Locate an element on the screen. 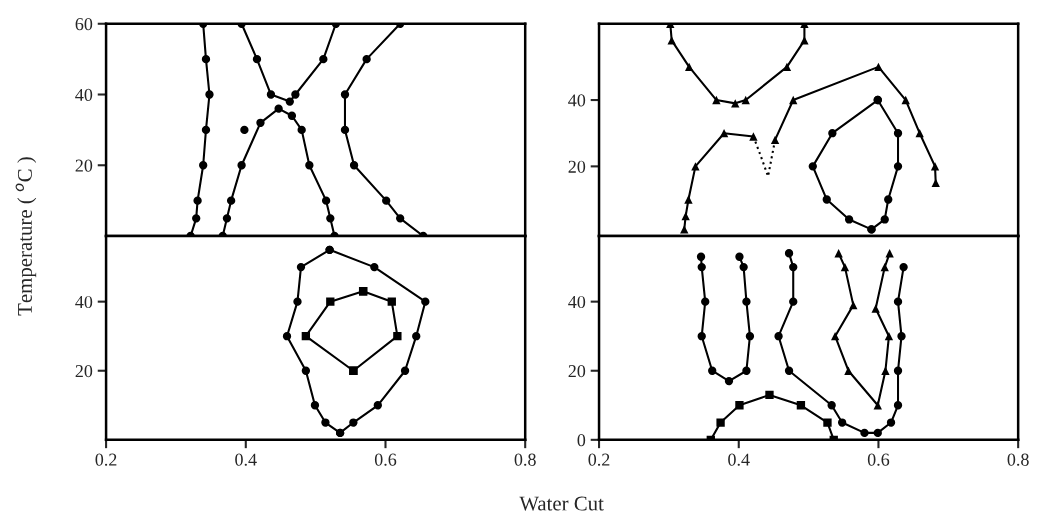  y-axis-title: Temperature ( $^{o}$C ) is located at coordinates (26, 236).